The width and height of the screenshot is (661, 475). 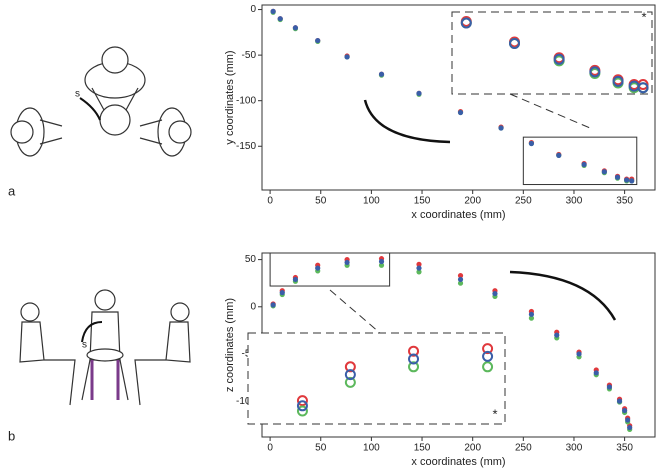 What do you see at coordinates (330, 269) in the screenshot?
I see `zoom-region` at bounding box center [330, 269].